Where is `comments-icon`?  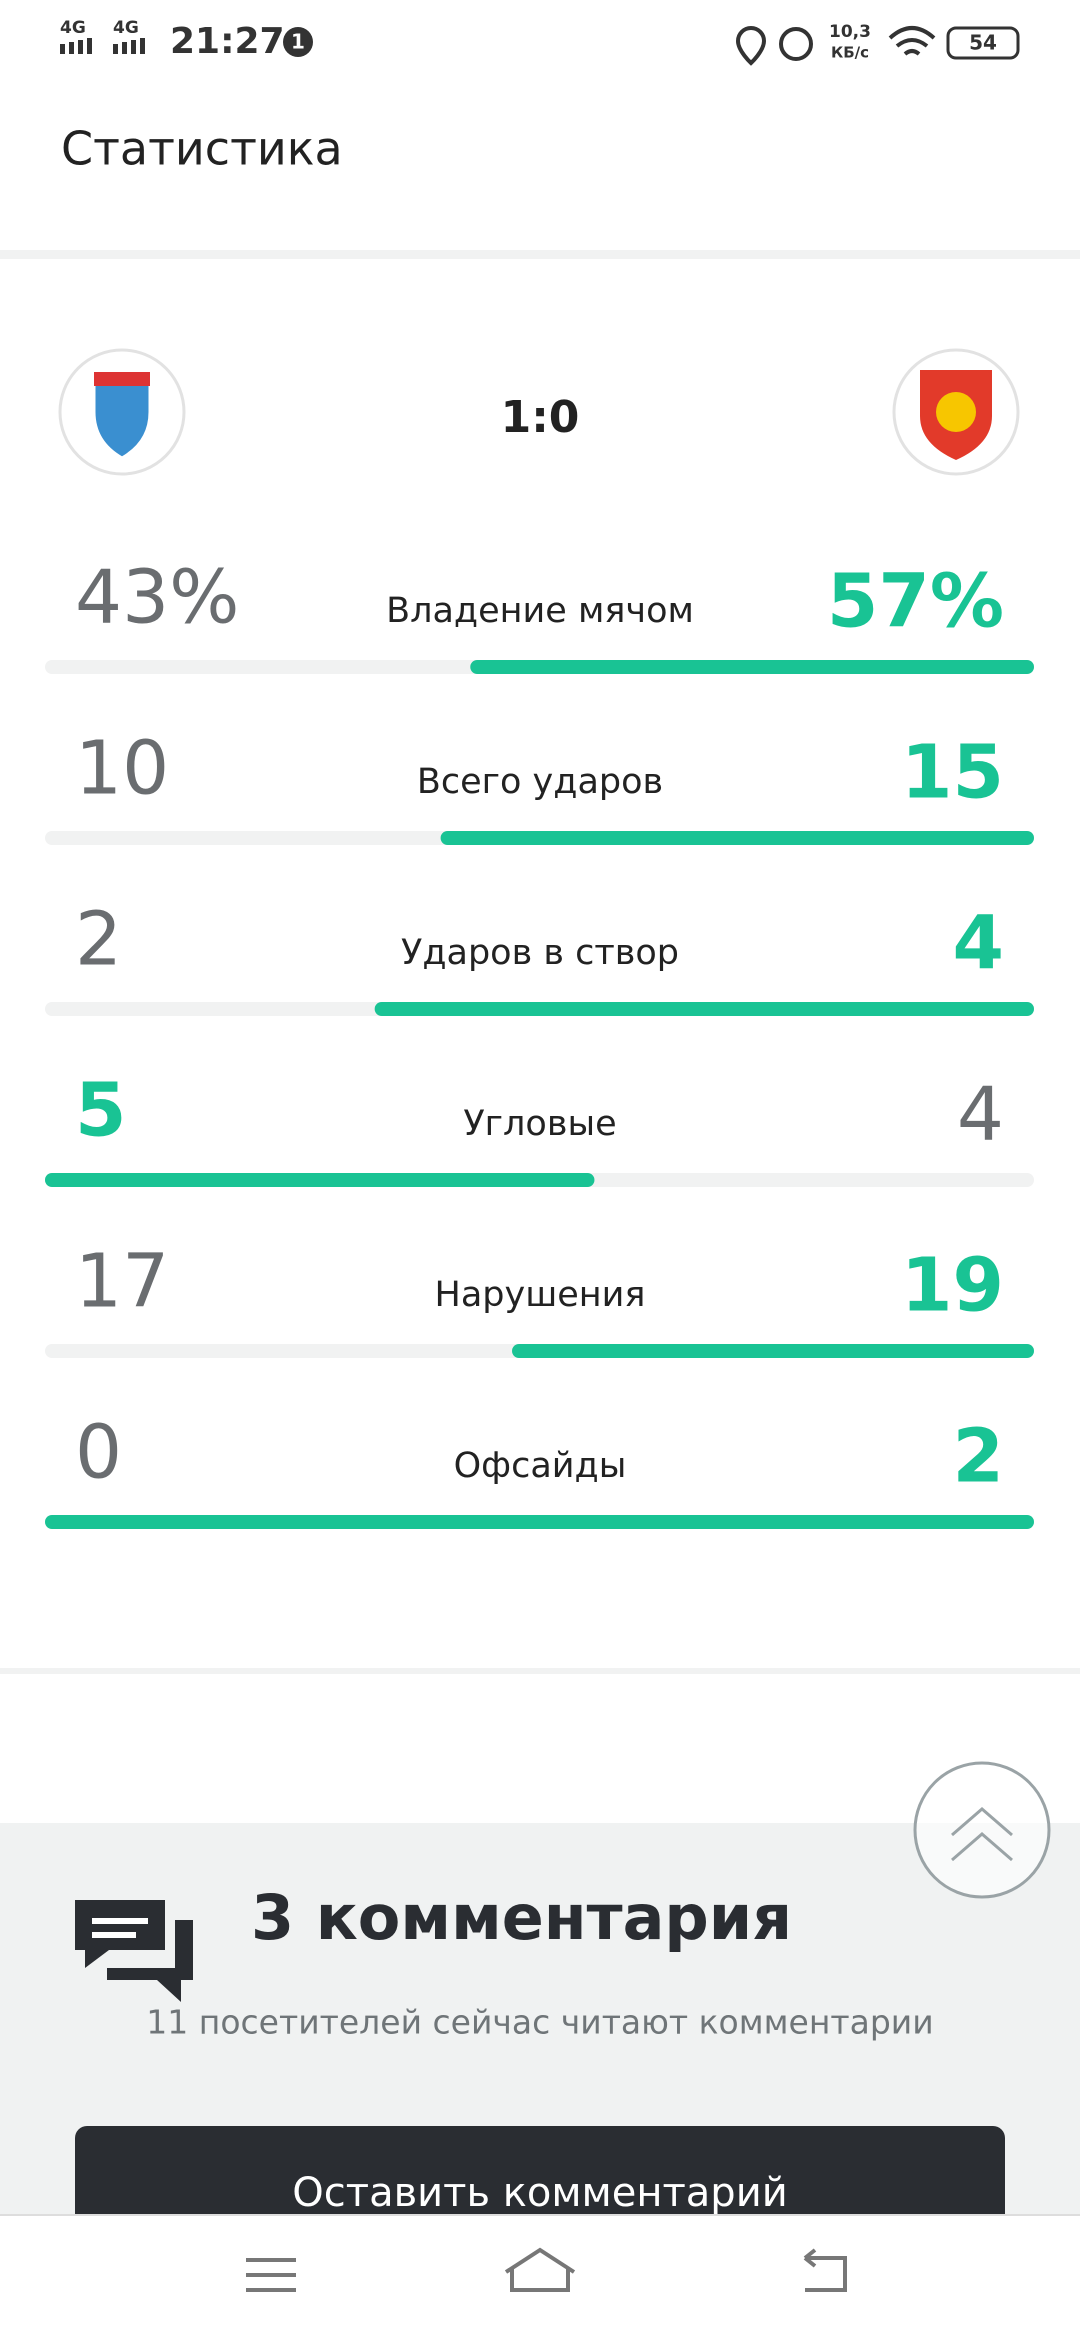 comments-icon is located at coordinates (150, 1961).